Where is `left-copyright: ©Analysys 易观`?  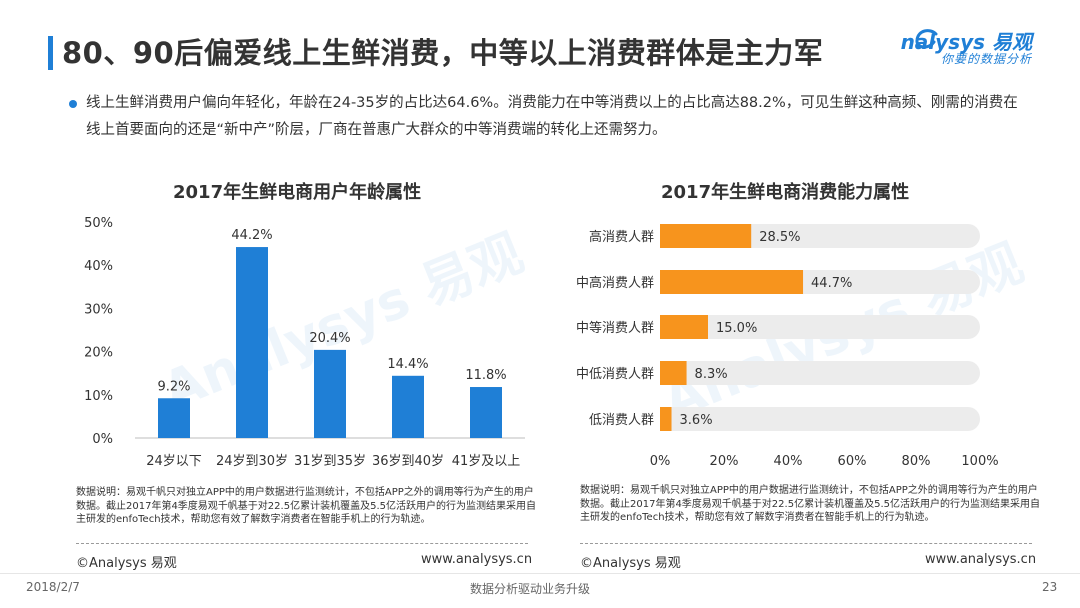 left-copyright: ©Analysys 易观 is located at coordinates (126, 563).